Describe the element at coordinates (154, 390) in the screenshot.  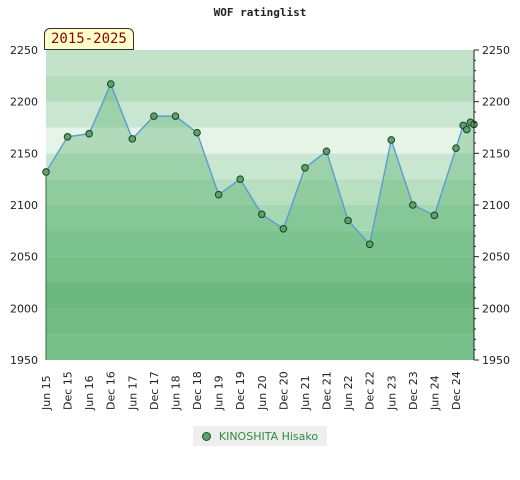
I see `x-tick-label: Dec 17` at that location.